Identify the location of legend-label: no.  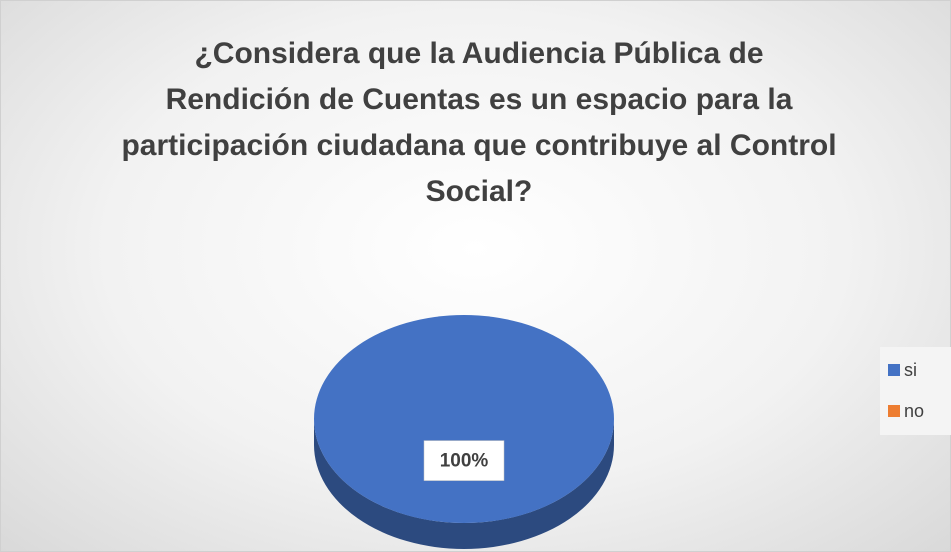
(914, 411).